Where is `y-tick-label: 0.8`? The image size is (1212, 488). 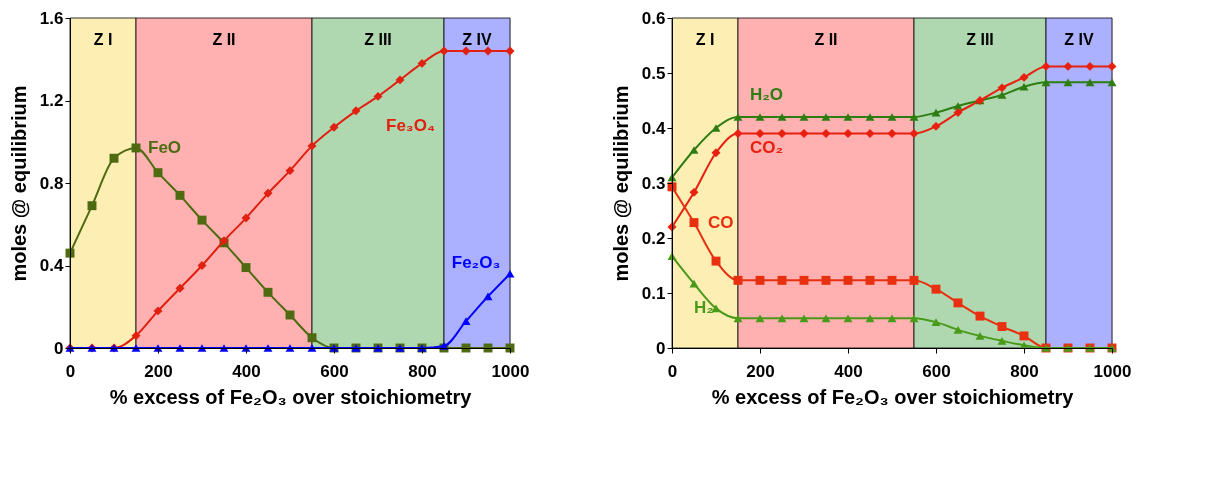
y-tick-label: 0.8 is located at coordinates (51, 183).